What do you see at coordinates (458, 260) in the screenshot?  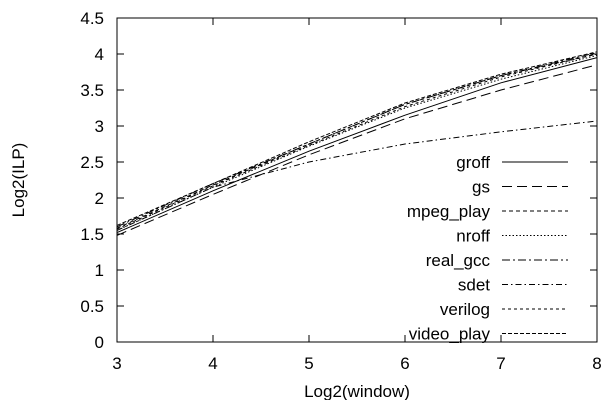 I see `legend-label-real_gcc: real_gcc` at bounding box center [458, 260].